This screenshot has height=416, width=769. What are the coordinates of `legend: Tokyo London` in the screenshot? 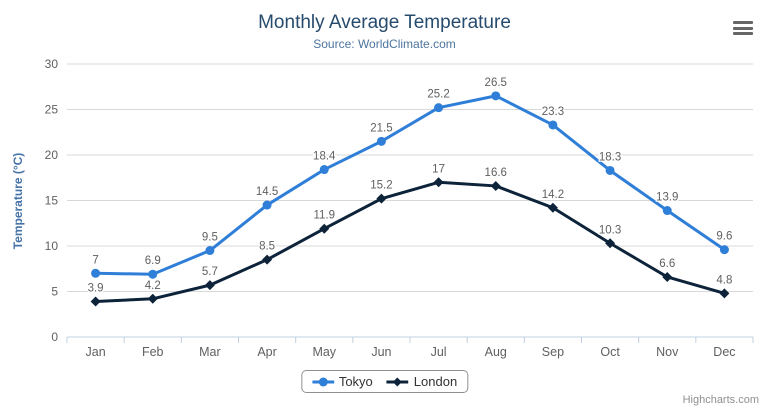 It's located at (384, 381).